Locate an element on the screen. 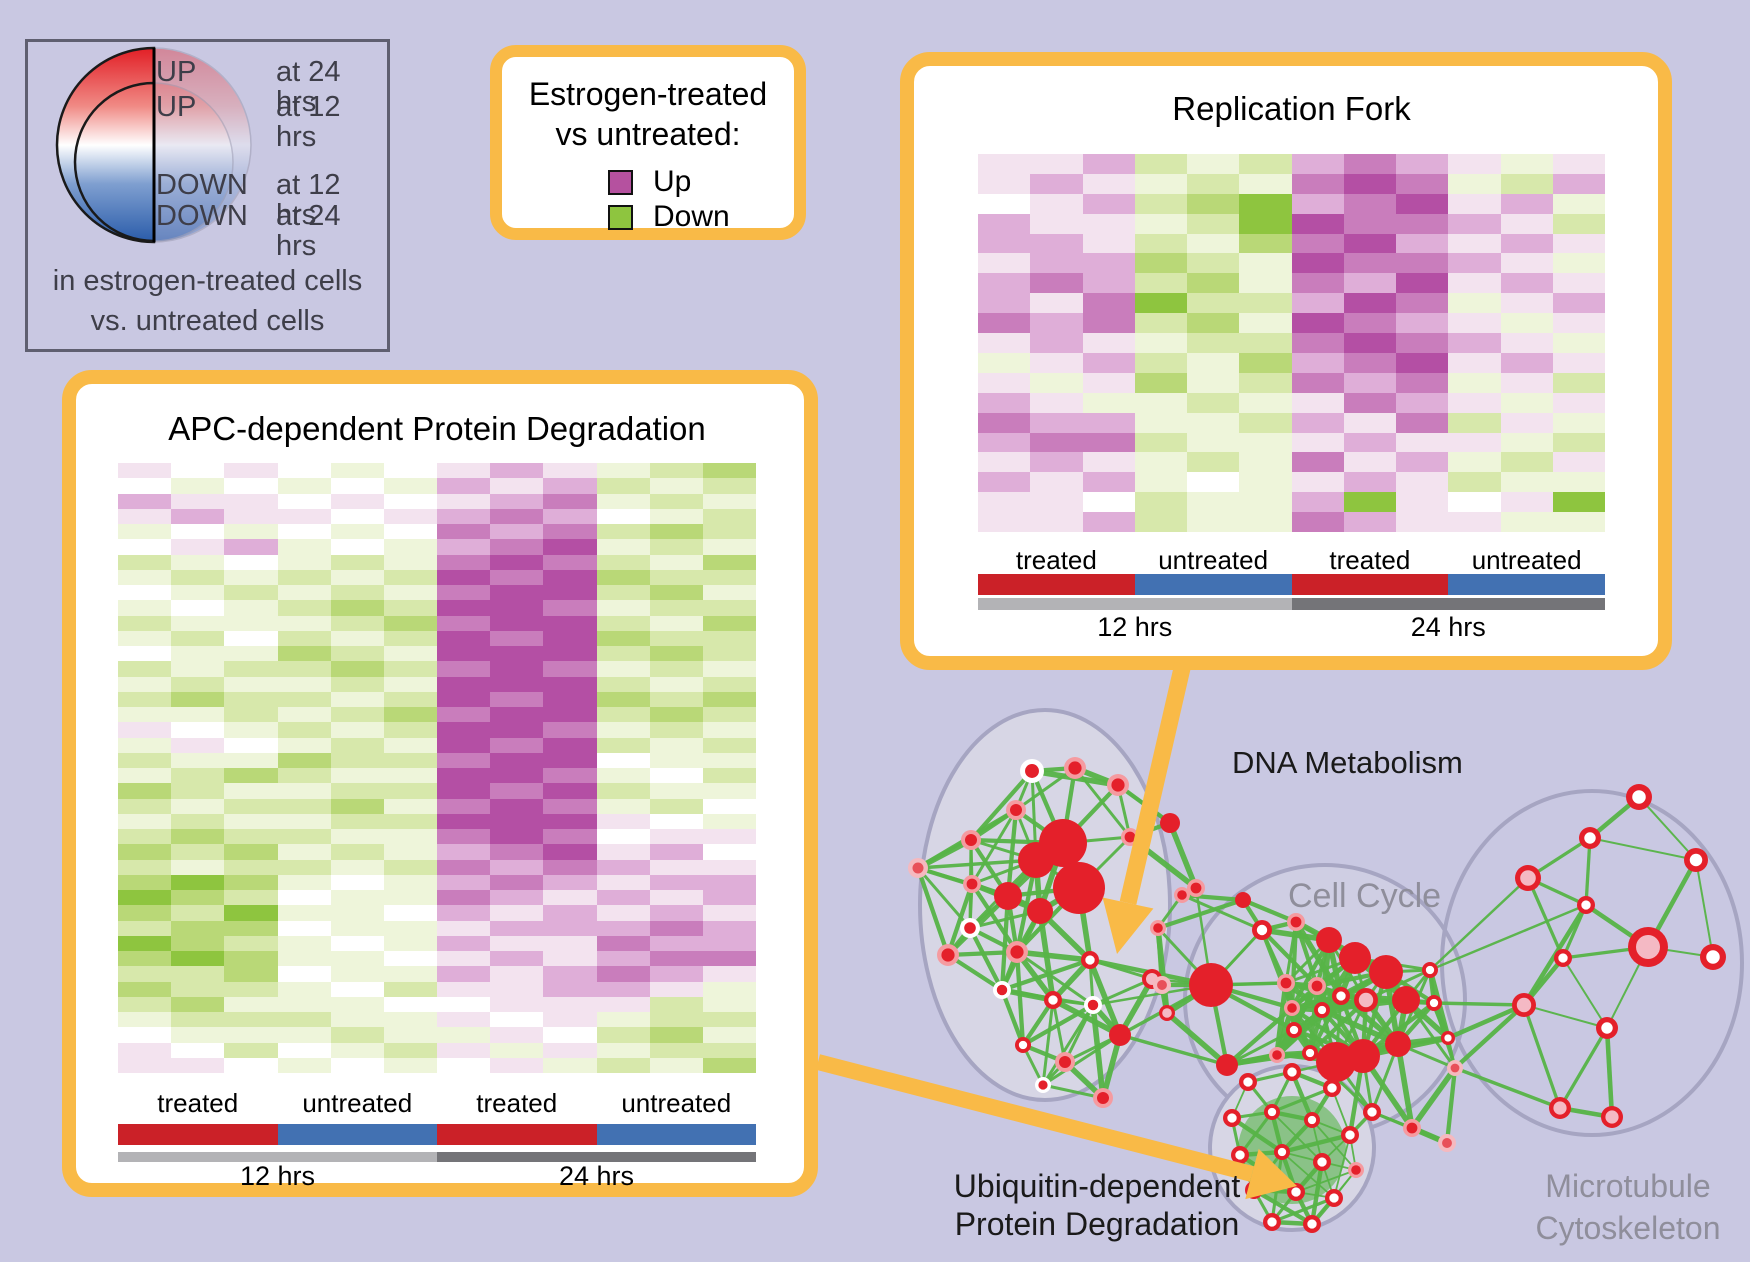 This screenshot has height=1279, width=1750. condition-label: untreated is located at coordinates (676, 1103).